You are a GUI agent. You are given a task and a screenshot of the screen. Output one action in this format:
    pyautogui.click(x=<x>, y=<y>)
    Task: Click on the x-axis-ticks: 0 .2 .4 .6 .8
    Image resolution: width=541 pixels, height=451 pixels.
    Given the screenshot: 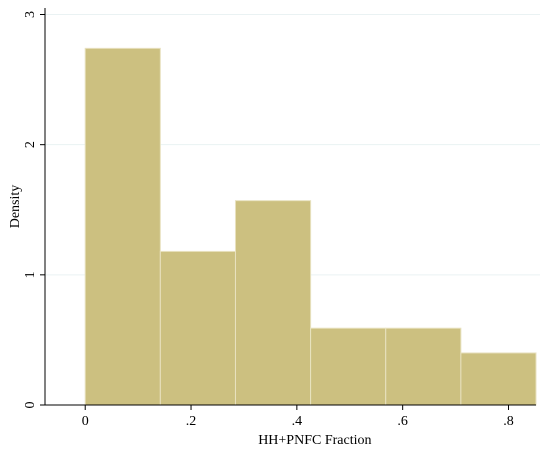 What is the action you would take?
    pyautogui.click(x=298, y=417)
    